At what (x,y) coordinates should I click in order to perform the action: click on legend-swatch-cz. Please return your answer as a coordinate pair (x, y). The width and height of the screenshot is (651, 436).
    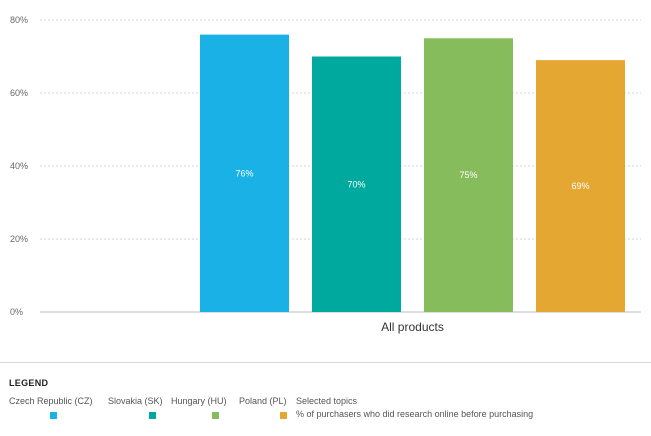
    Looking at the image, I should click on (53, 415).